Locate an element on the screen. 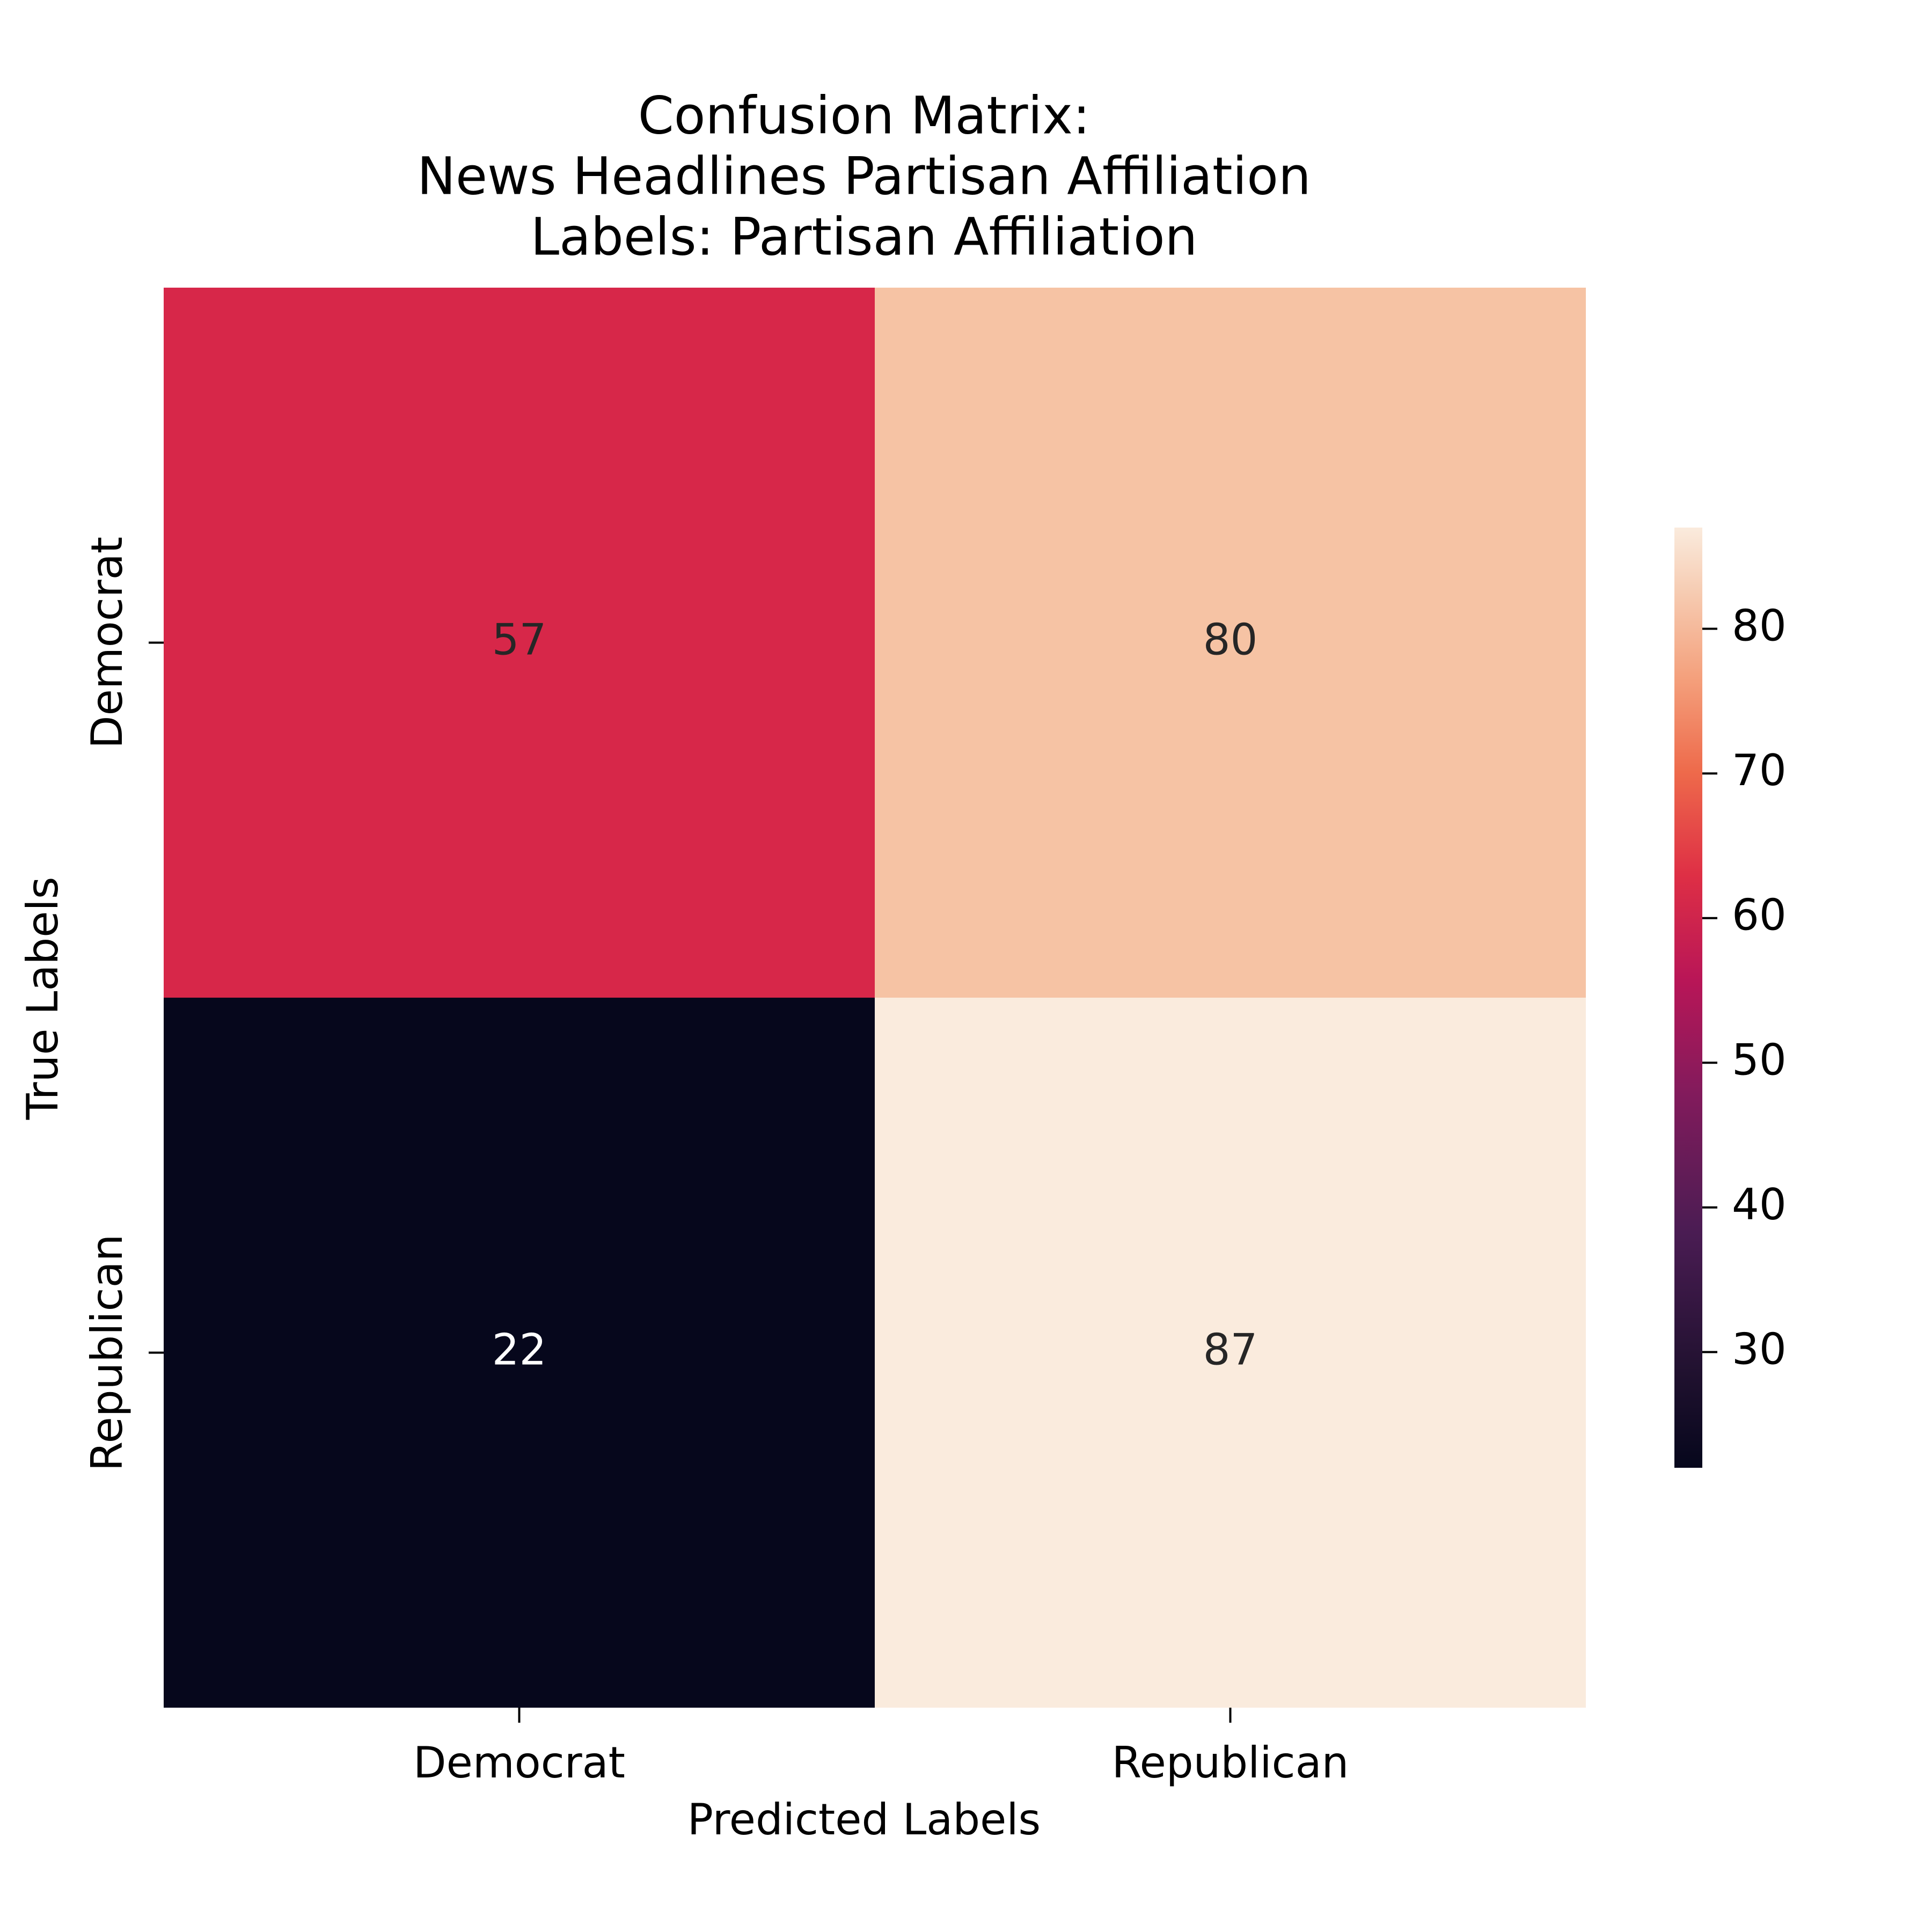  colorbar-tick-label: 70 is located at coordinates (1759, 770).